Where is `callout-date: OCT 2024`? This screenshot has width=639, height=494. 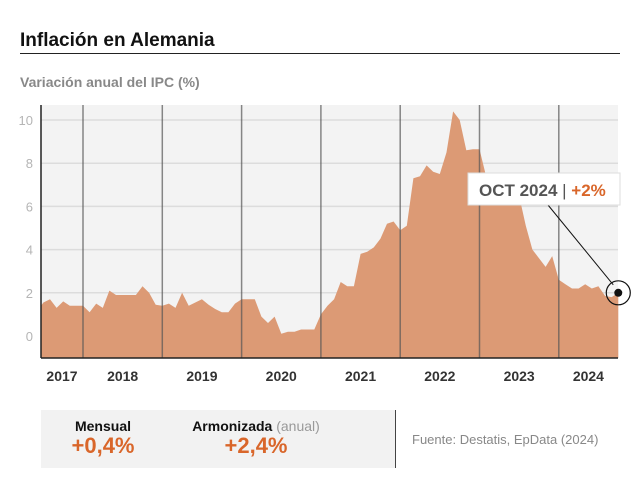 callout-date: OCT 2024 is located at coordinates (520, 190).